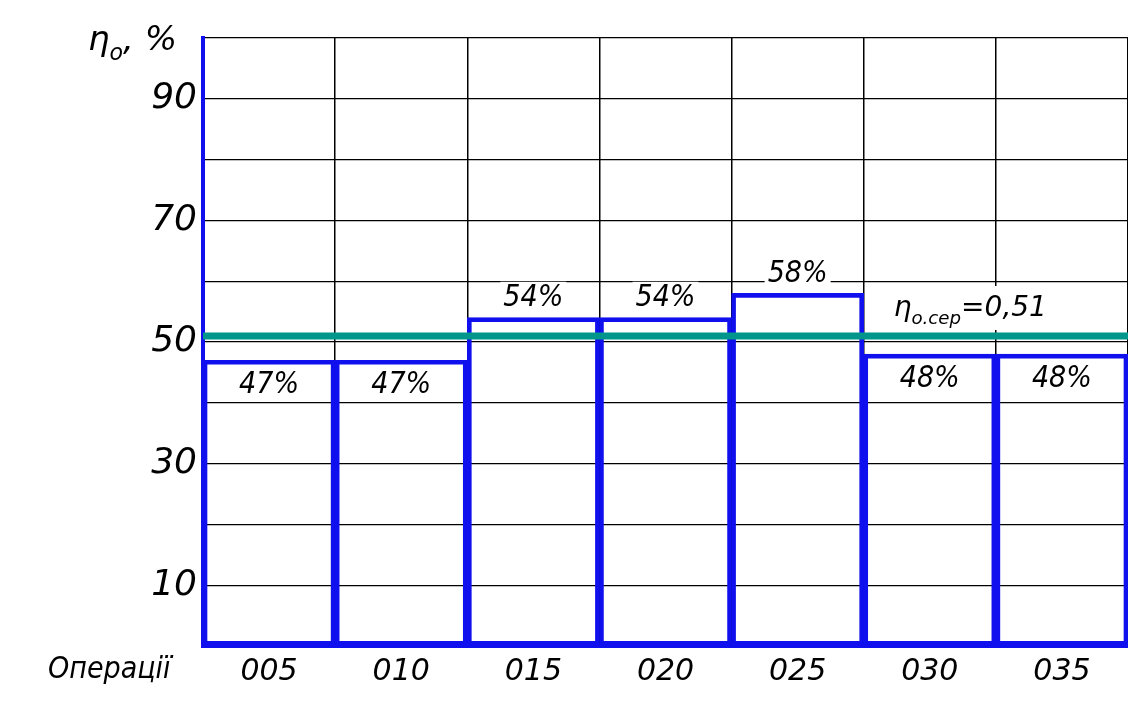  Describe the element at coordinates (174, 339) in the screenshot. I see `y-tick-label: 50` at that location.